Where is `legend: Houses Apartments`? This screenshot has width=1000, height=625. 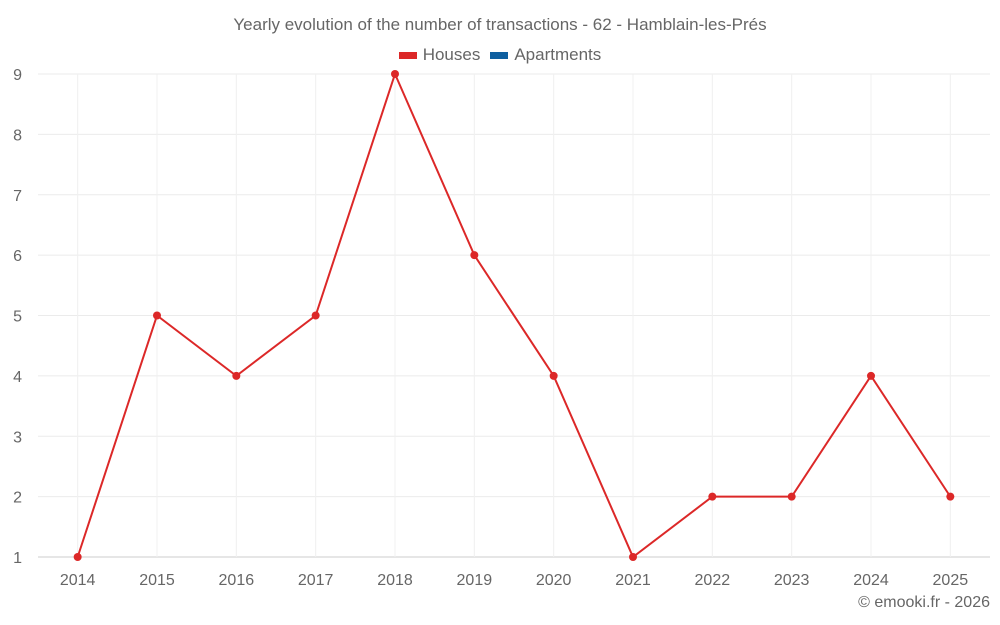 legend: Houses Apartments is located at coordinates (500, 55).